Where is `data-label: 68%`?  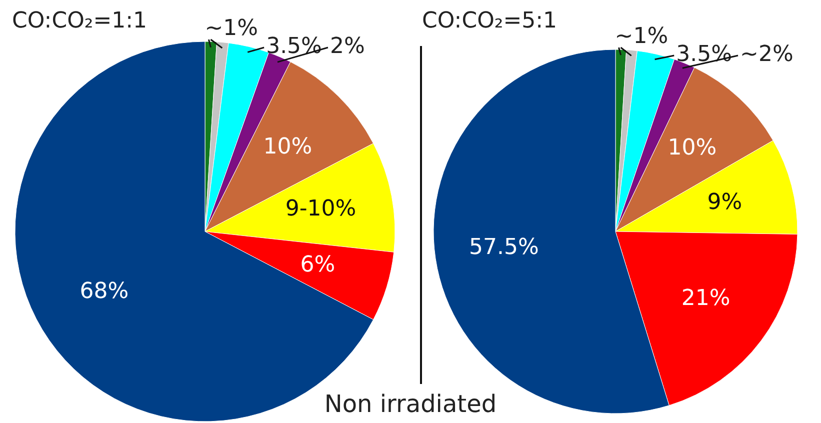 data-label: 68% is located at coordinates (104, 291).